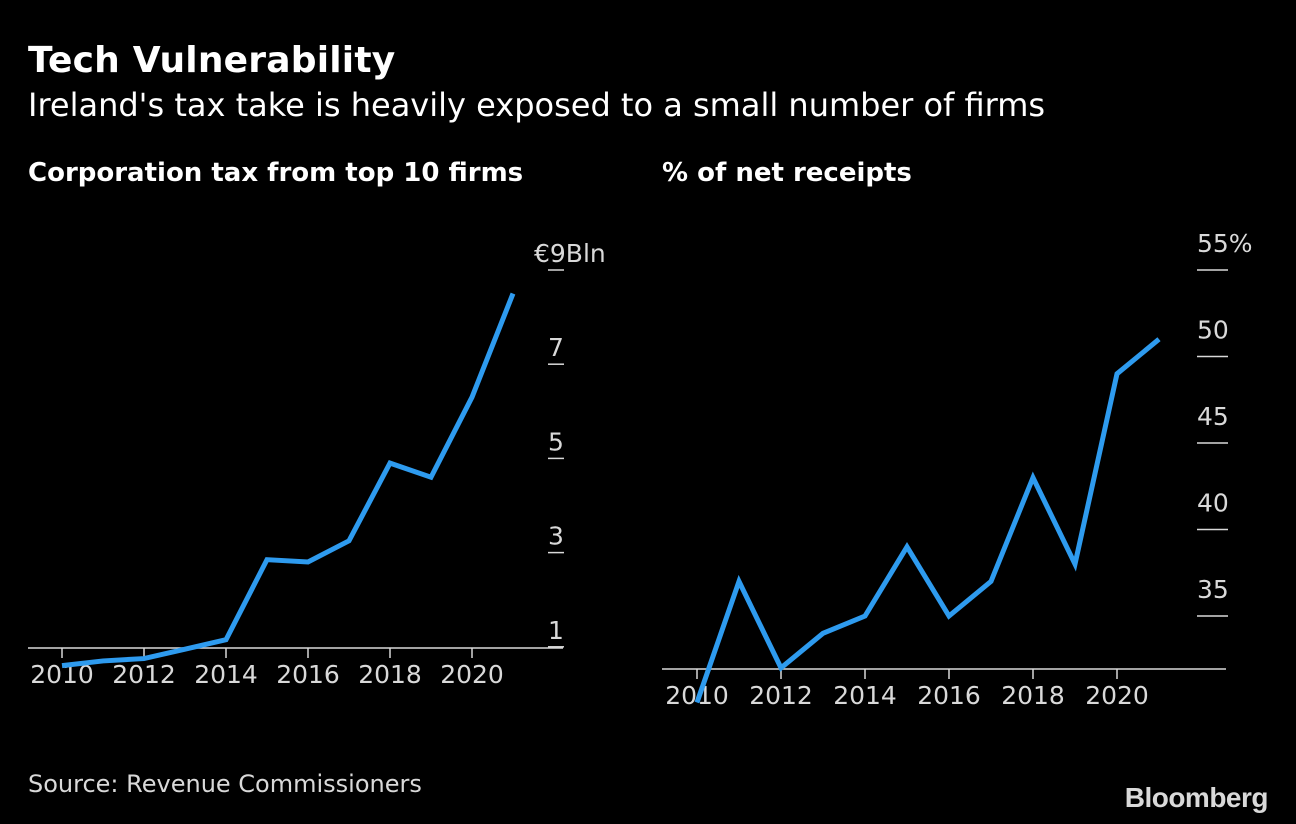 Image resolution: width=1296 pixels, height=824 pixels. What do you see at coordinates (276, 173) in the screenshot?
I see `left-panel-title: Corporation tax from top 10 firms` at bounding box center [276, 173].